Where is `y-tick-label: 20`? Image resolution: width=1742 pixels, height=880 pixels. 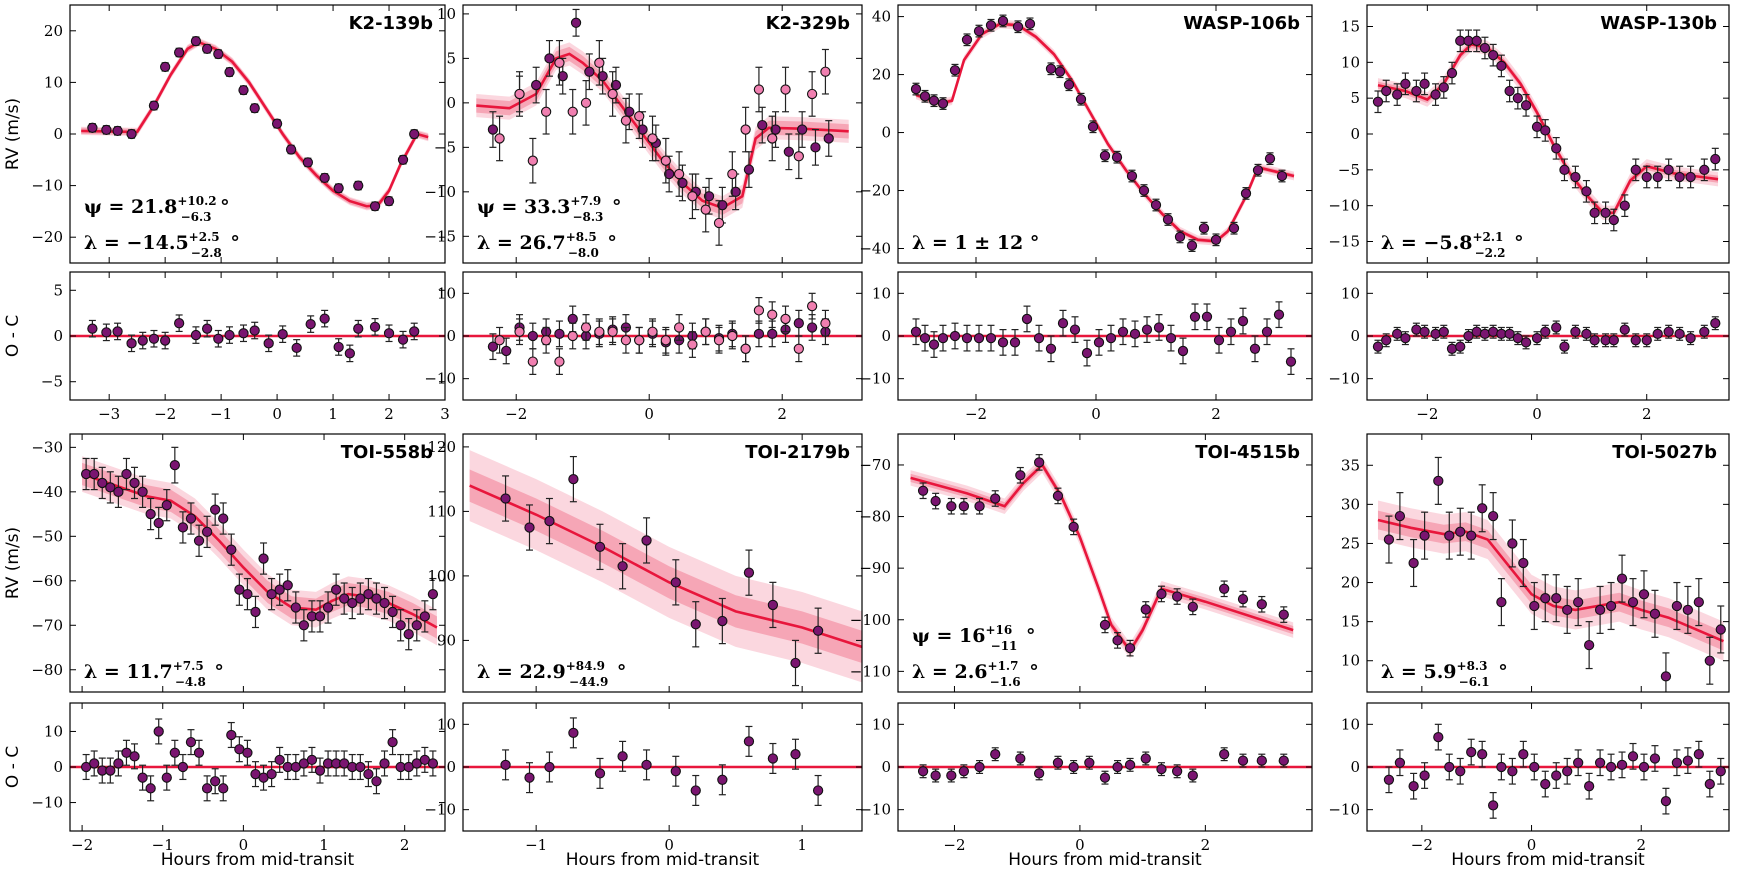 y-tick-label: 20 is located at coordinates (53, 31).